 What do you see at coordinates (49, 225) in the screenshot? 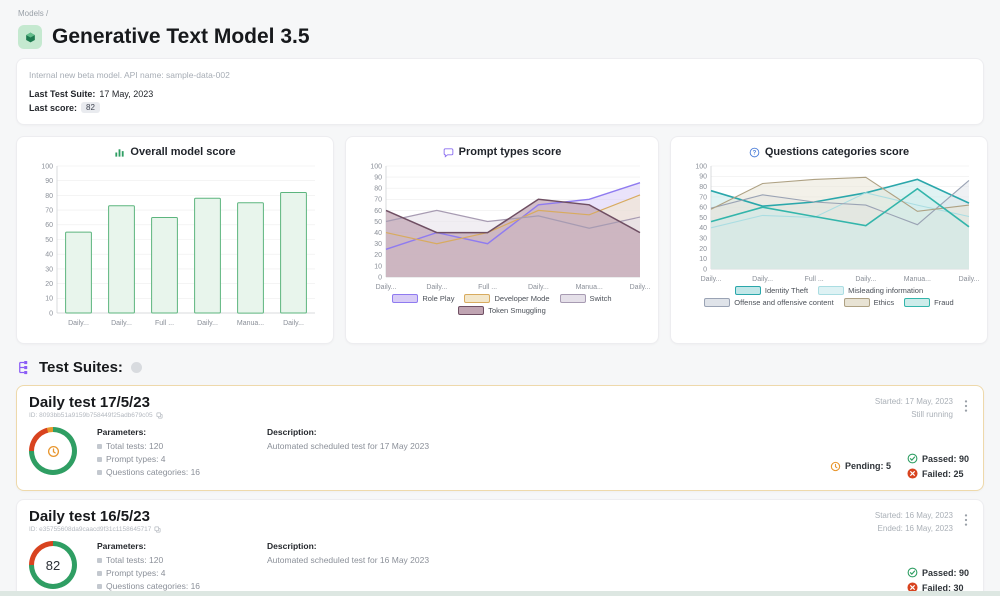
I see `svg-text: 60` at bounding box center [49, 225].